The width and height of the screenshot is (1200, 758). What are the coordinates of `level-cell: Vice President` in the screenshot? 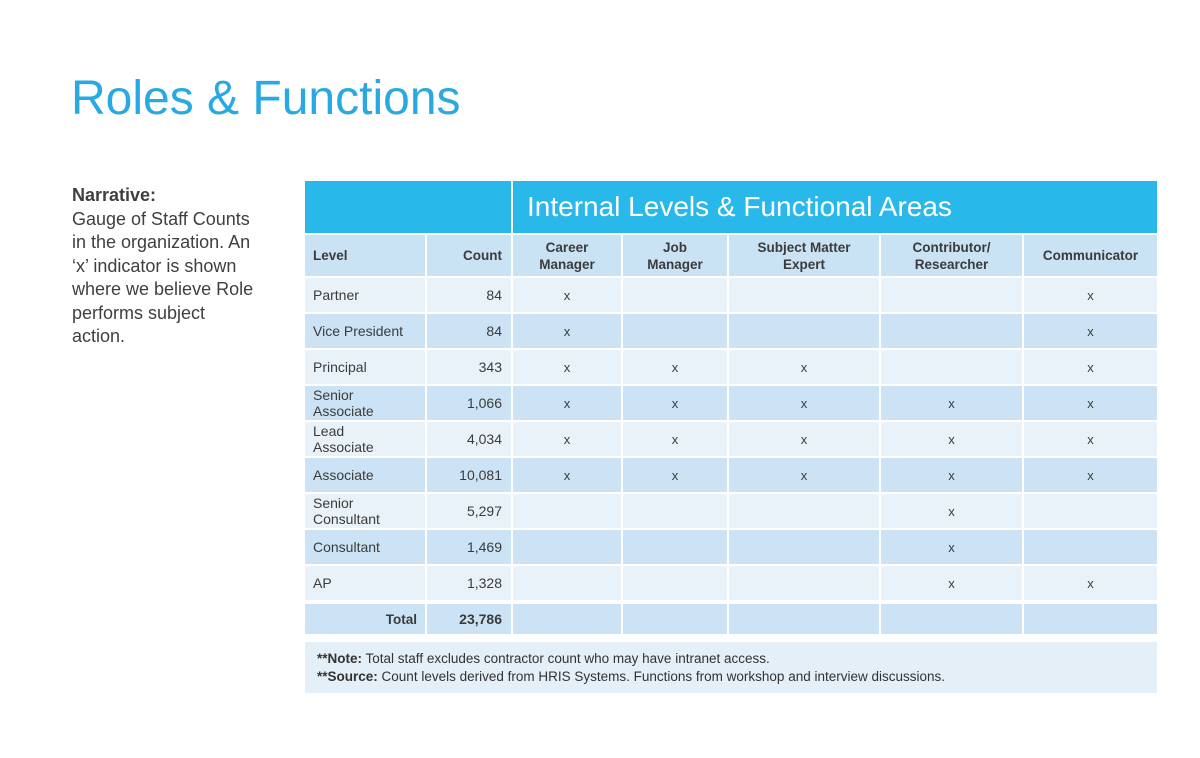 It's located at (365, 331).